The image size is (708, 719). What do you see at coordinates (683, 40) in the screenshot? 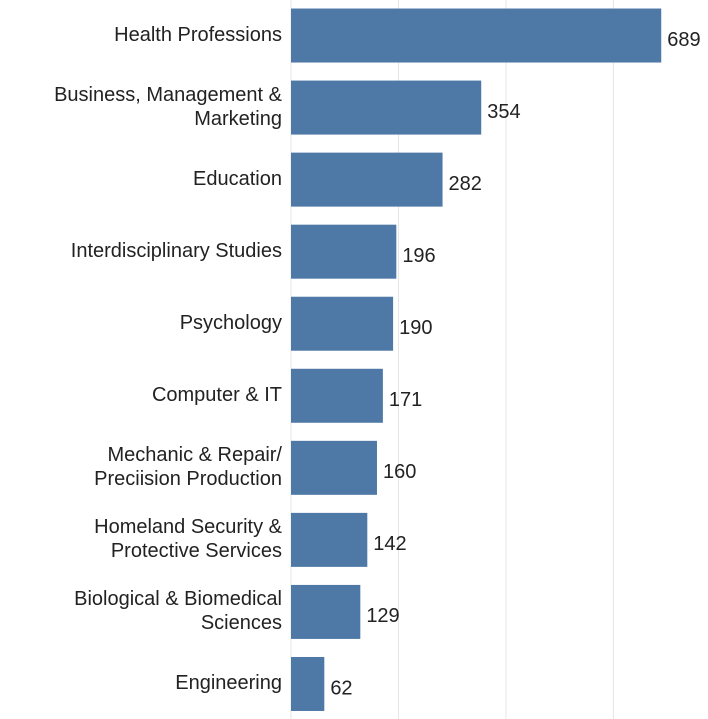
I see `value-label: 689` at bounding box center [683, 40].